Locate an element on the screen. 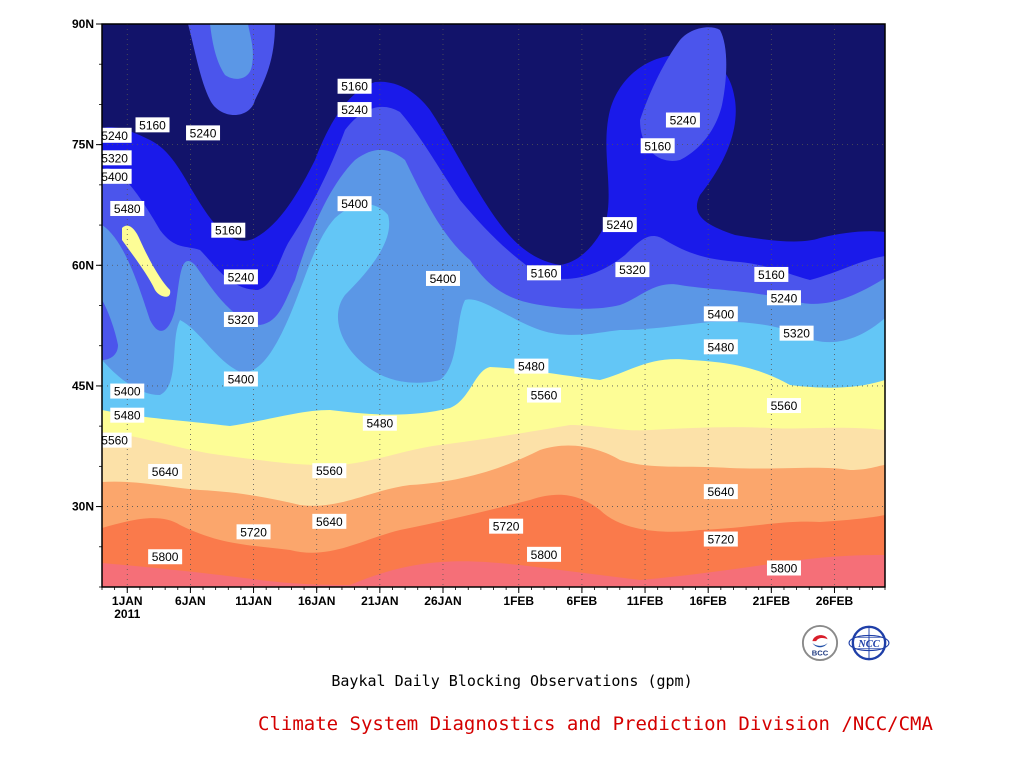 Image resolution: width=1024 pixels, height=768 pixels. chart-title: Baykal Daily Blocking Observations (gpm) is located at coordinates (512, 681).